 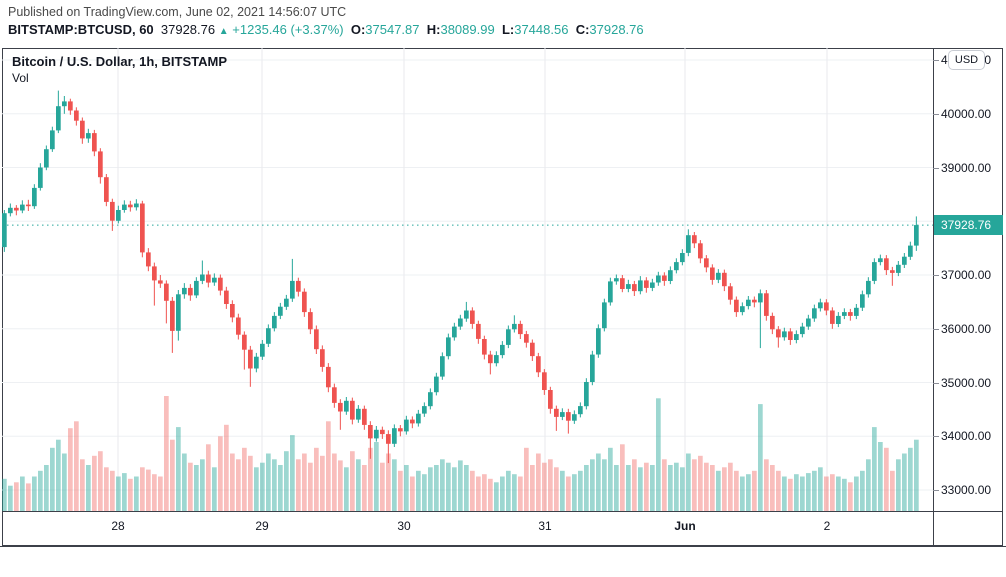 I want to click on currency-toggle-button: USD, so click(x=966, y=60).